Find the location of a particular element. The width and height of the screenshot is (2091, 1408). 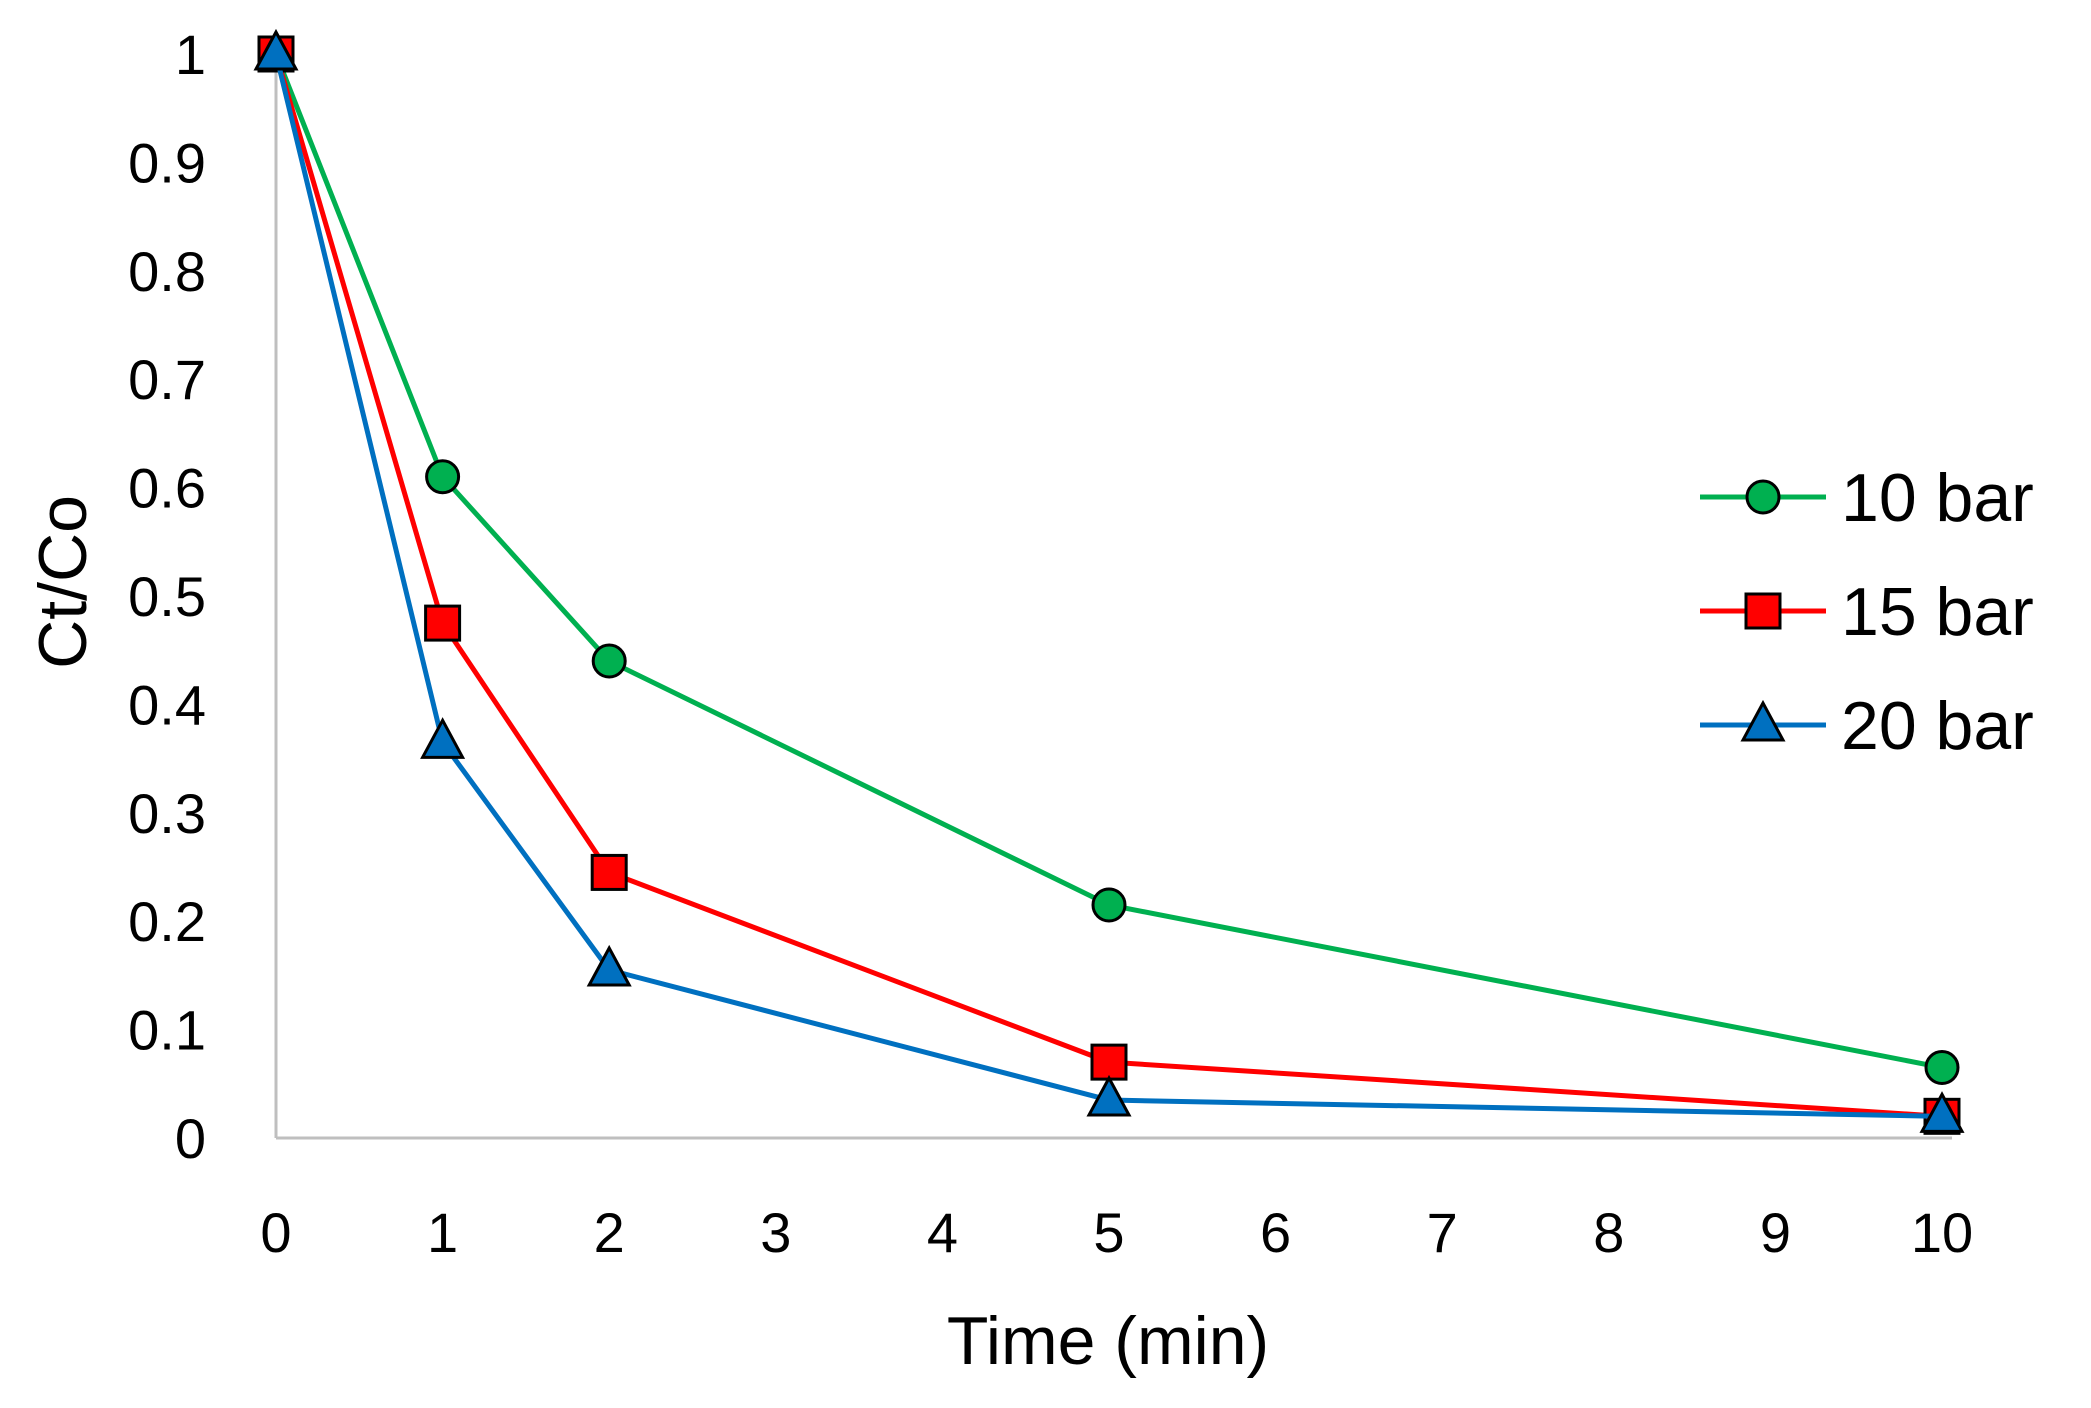

x-tick-label: 1 is located at coordinates (442, 1232).